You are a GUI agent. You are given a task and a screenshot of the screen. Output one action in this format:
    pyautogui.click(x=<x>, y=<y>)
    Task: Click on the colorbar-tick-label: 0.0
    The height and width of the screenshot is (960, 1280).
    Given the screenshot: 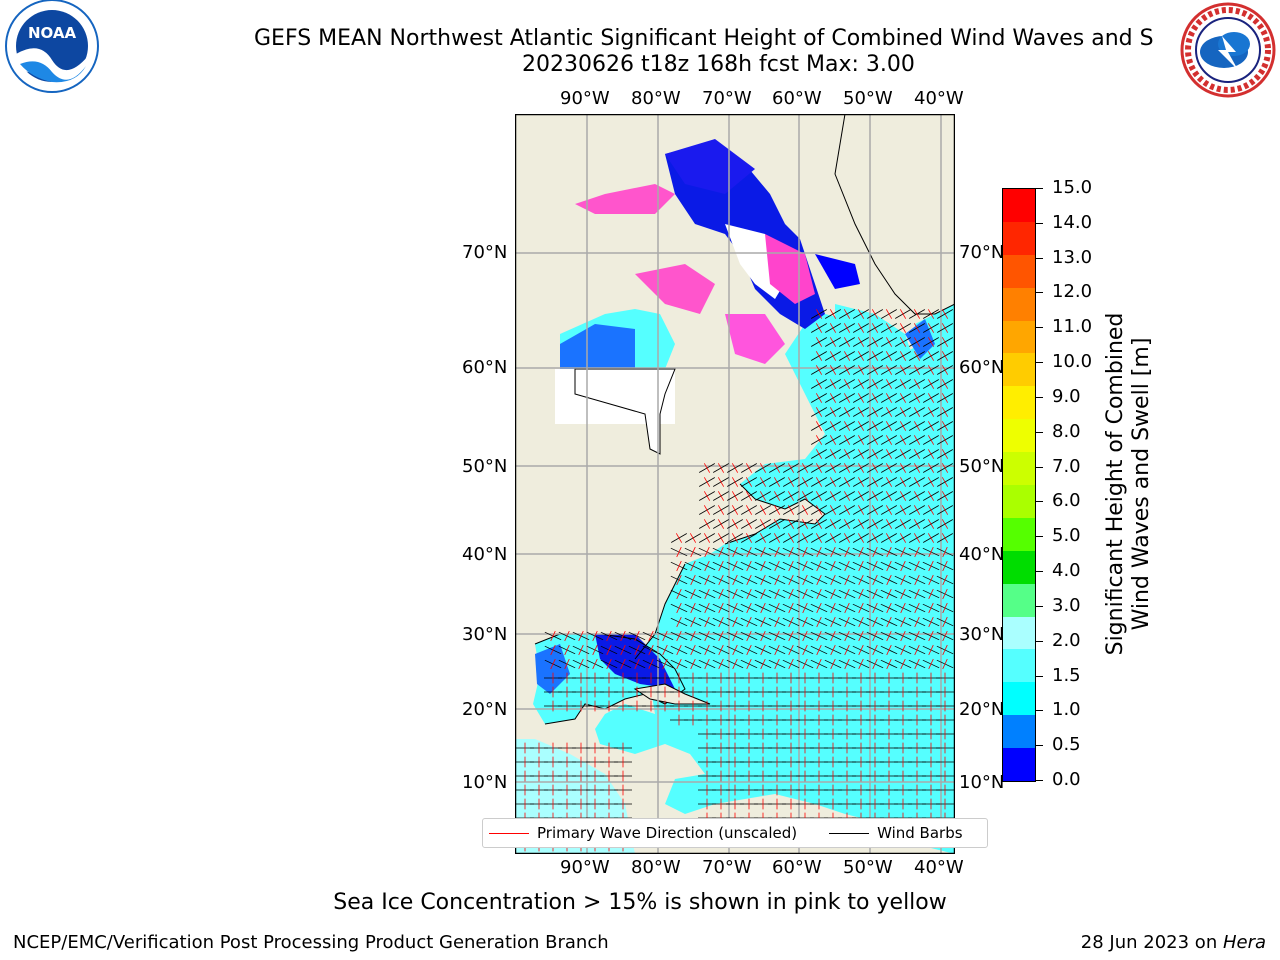 What is the action you would take?
    pyautogui.click(x=1066, y=779)
    